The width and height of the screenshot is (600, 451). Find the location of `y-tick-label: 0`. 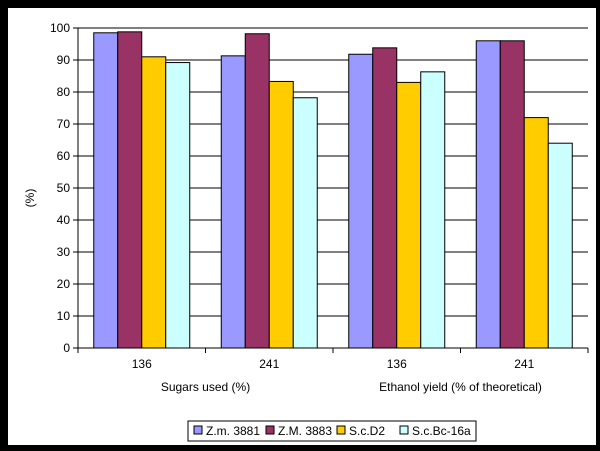

y-tick-label: 0 is located at coordinates (66, 348).